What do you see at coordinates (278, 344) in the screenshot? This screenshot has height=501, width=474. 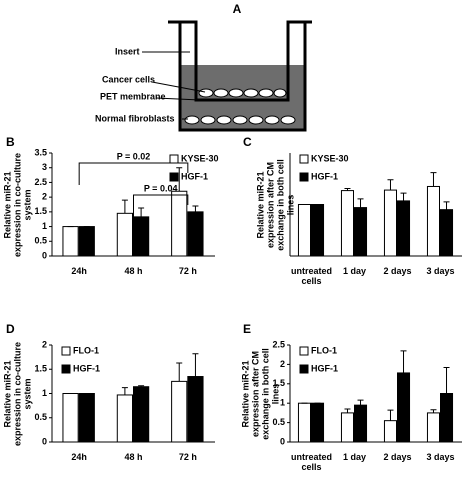 I see `y-tick-label: 2.5` at bounding box center [278, 344].